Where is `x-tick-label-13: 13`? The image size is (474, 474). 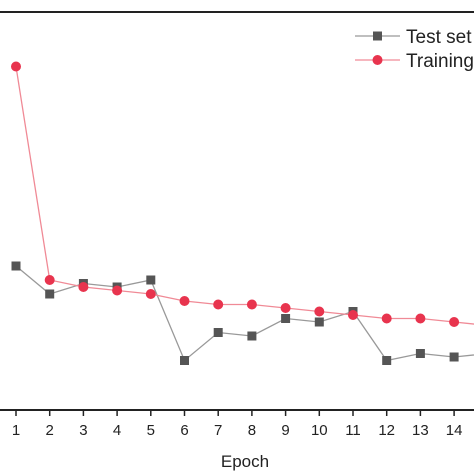 x-tick-label-13: 13 is located at coordinates (420, 430).